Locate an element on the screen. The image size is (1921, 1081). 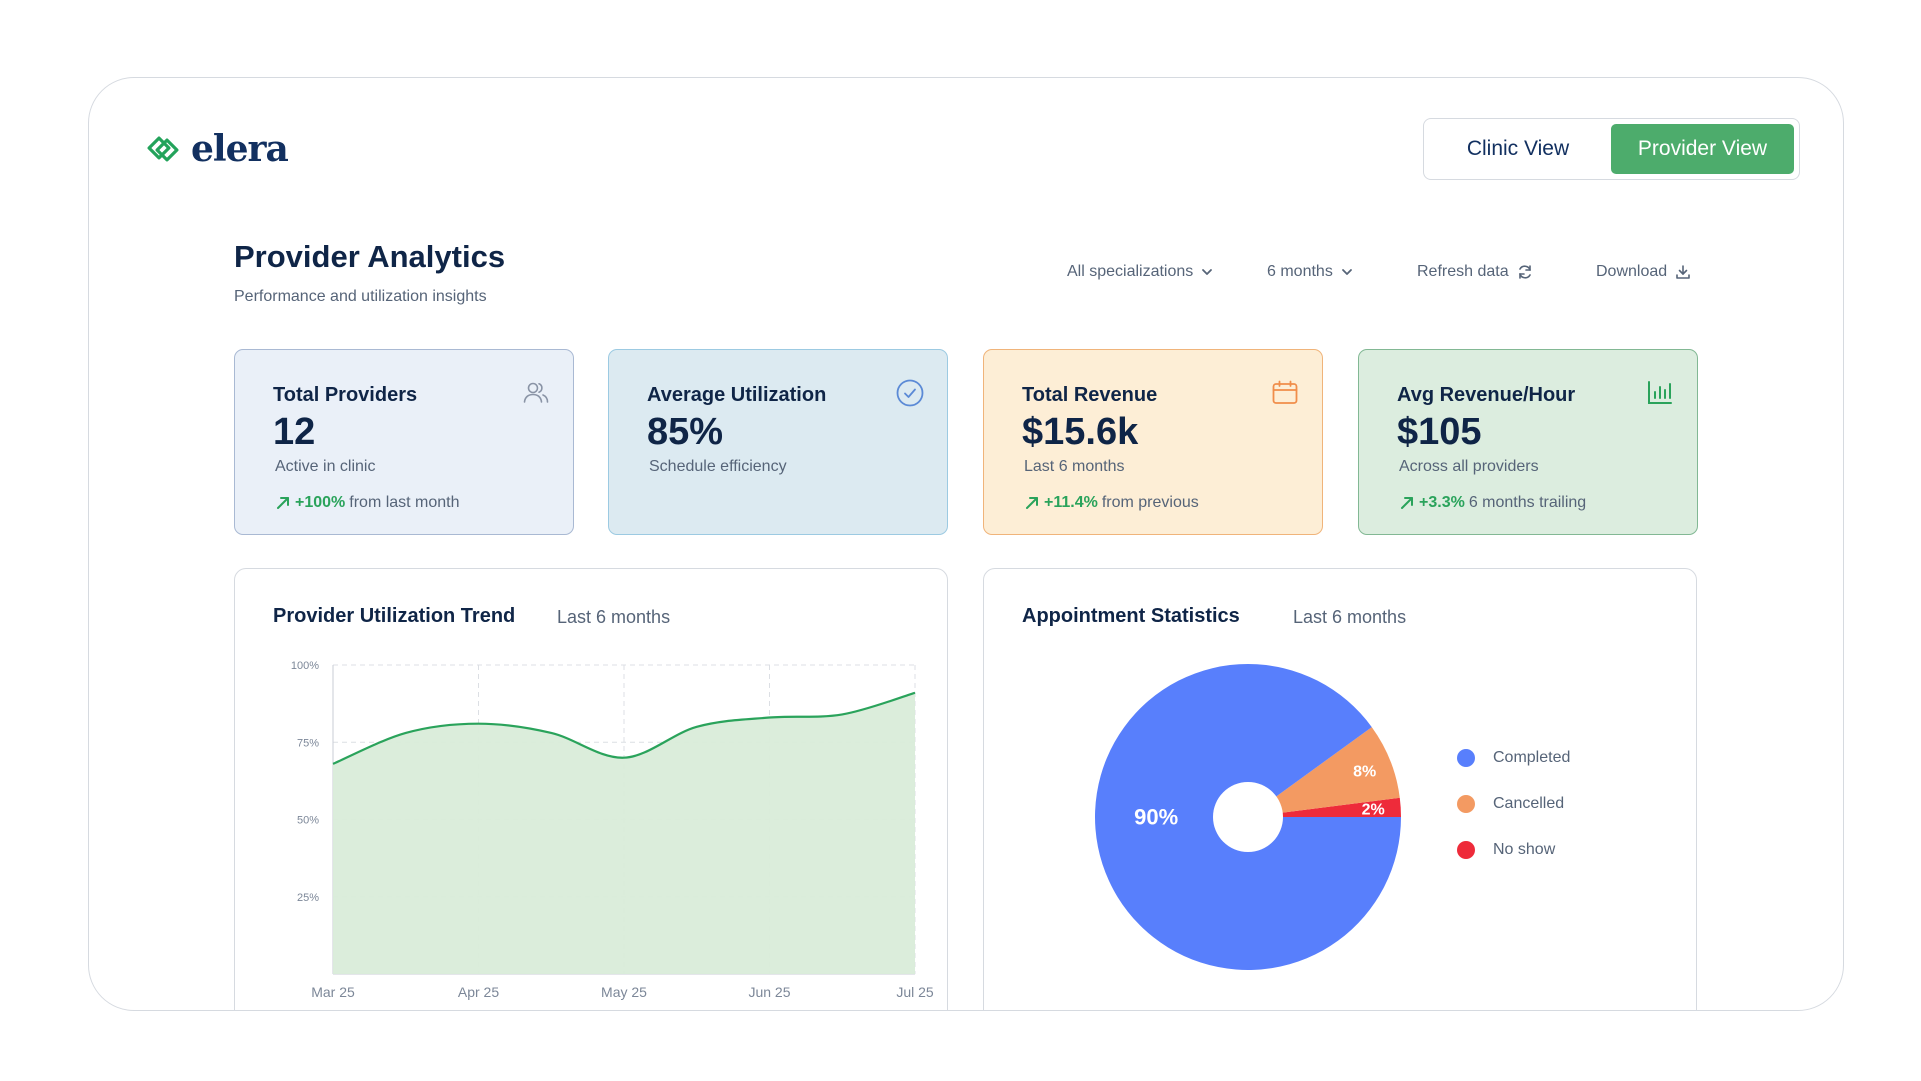
panel-title: Appointment Statistics is located at coordinates (1131, 616).